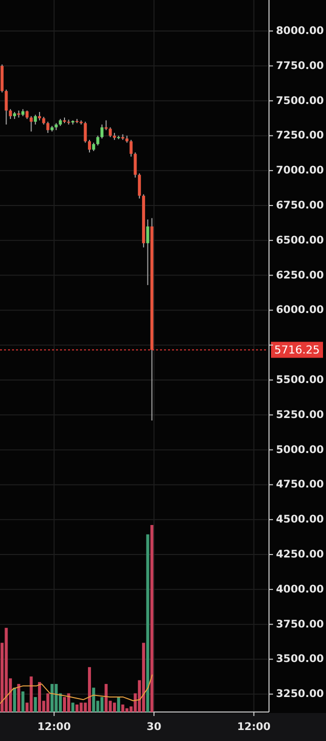 Image resolution: width=326 pixels, height=741 pixels. I want to click on ref-line-label: 5716.25, so click(297, 349).